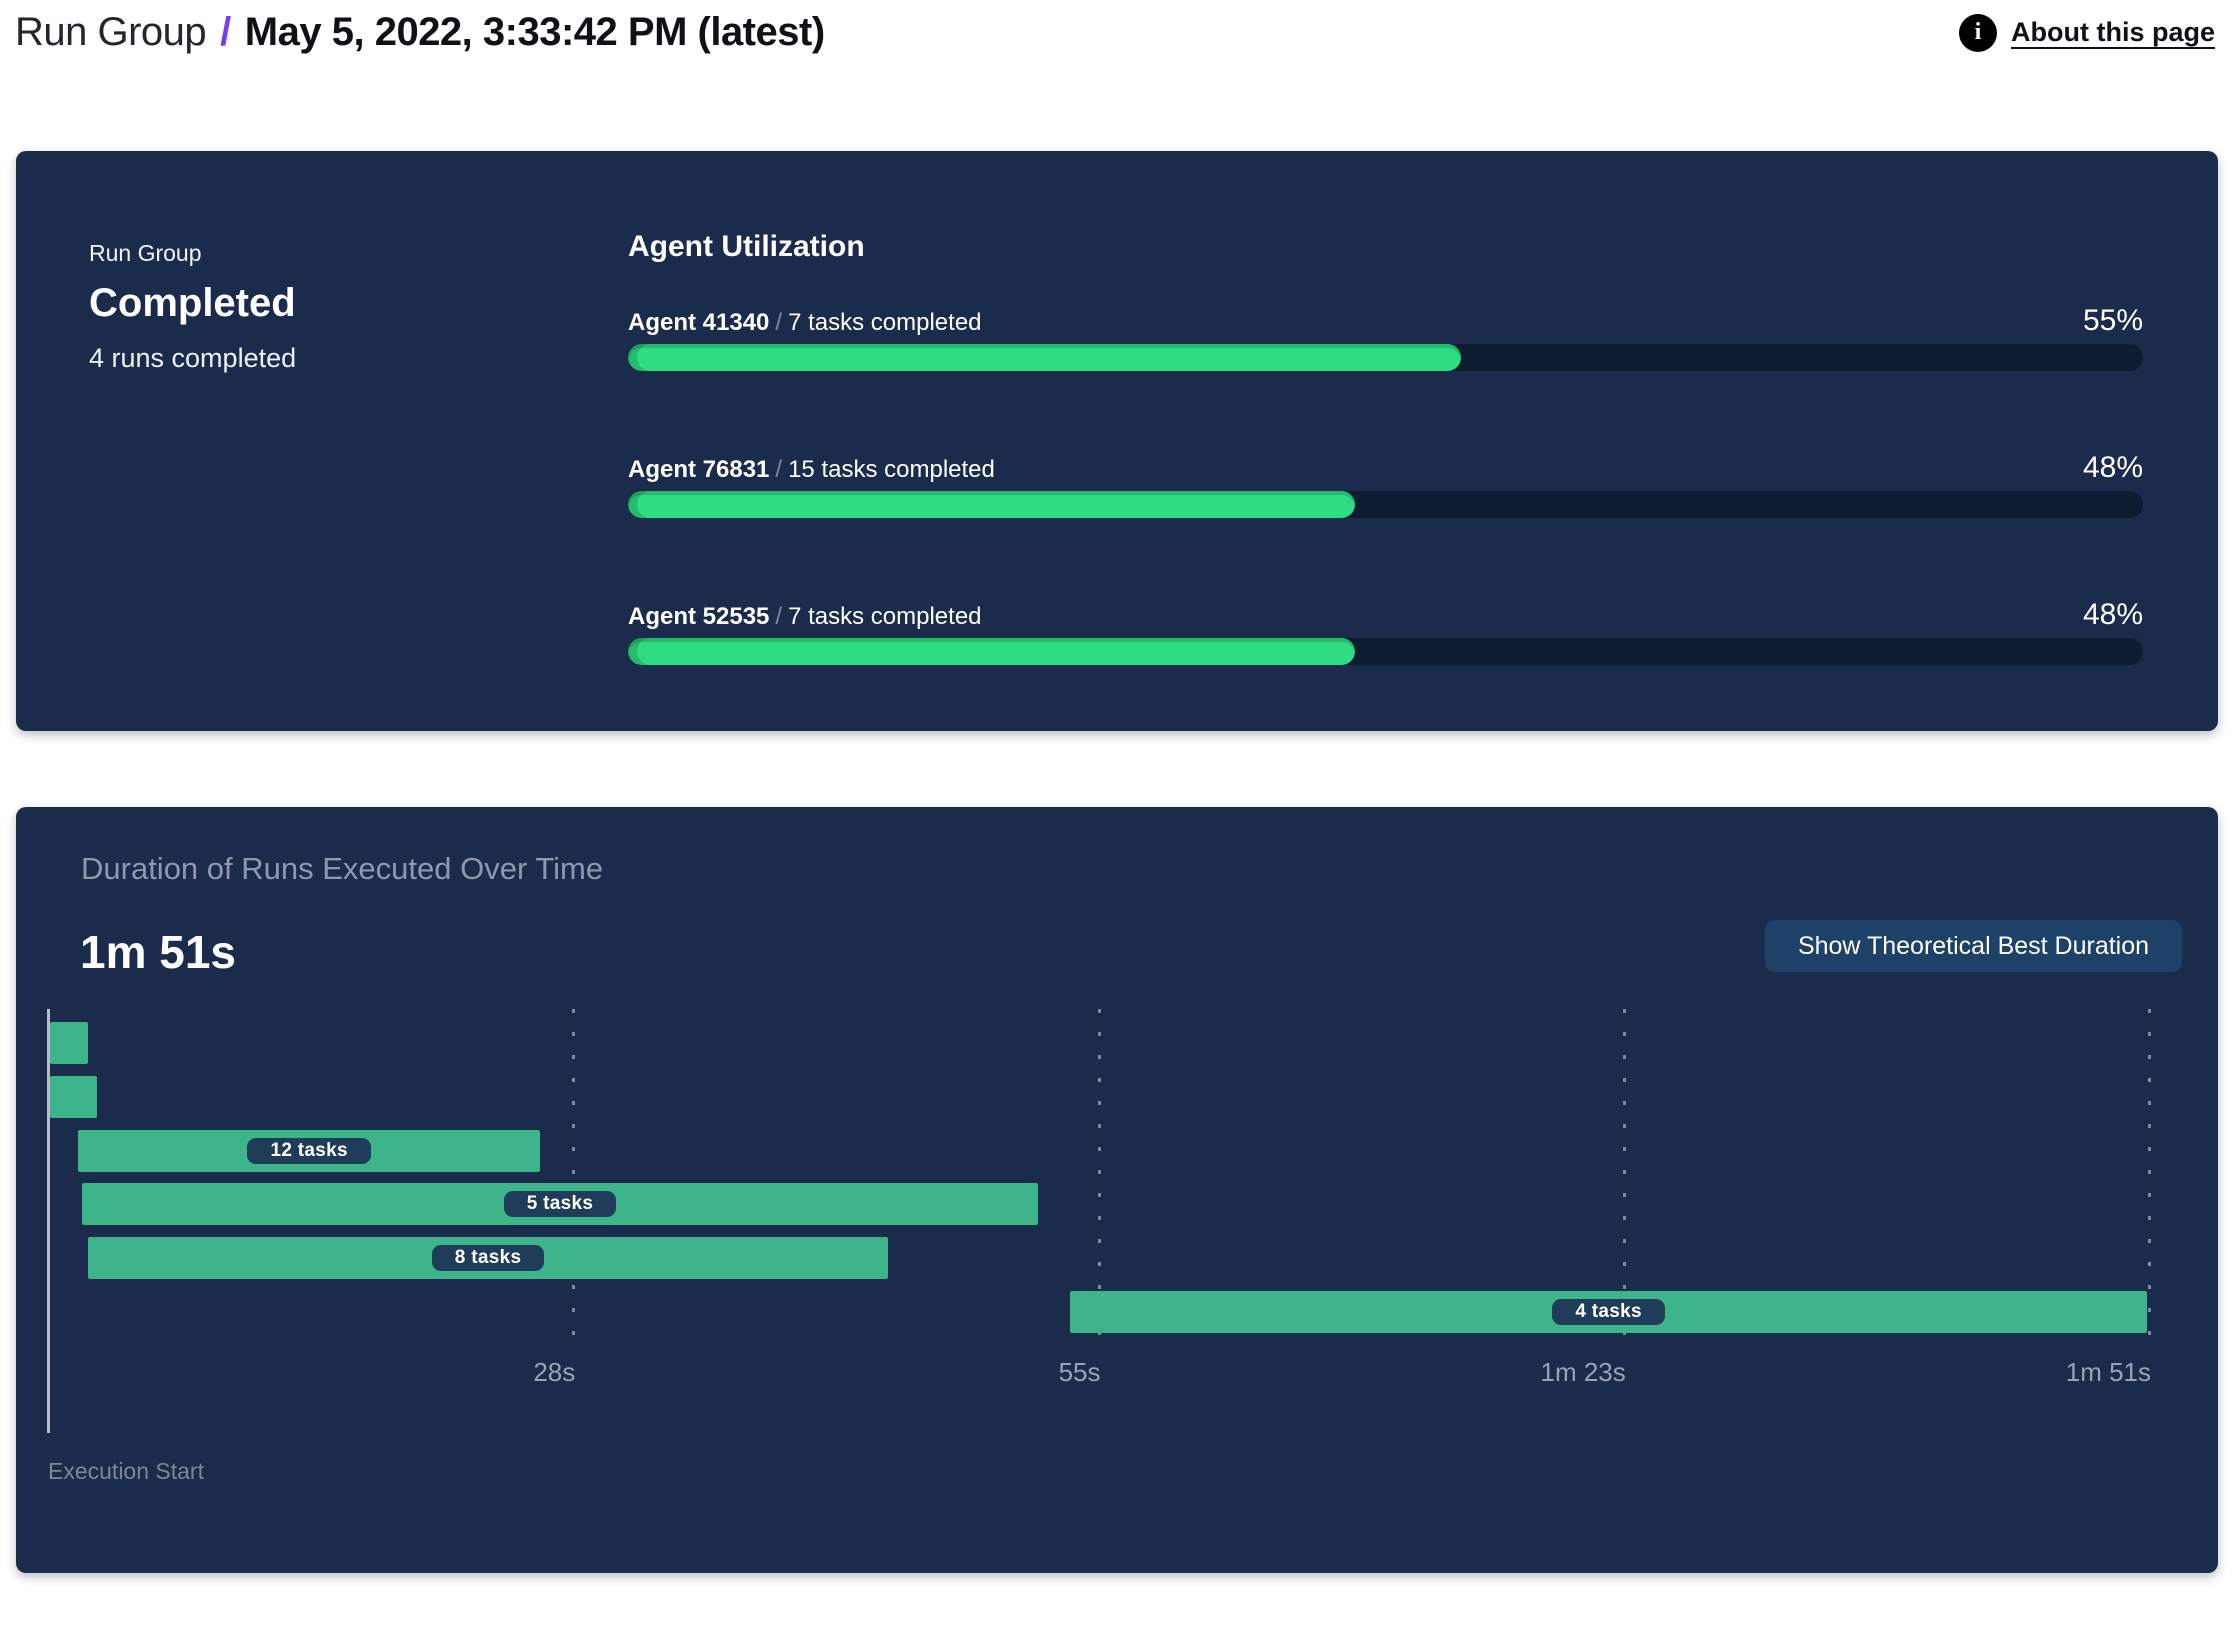  Describe the element at coordinates (192, 303) in the screenshot. I see `run-group-status: Completed` at that location.